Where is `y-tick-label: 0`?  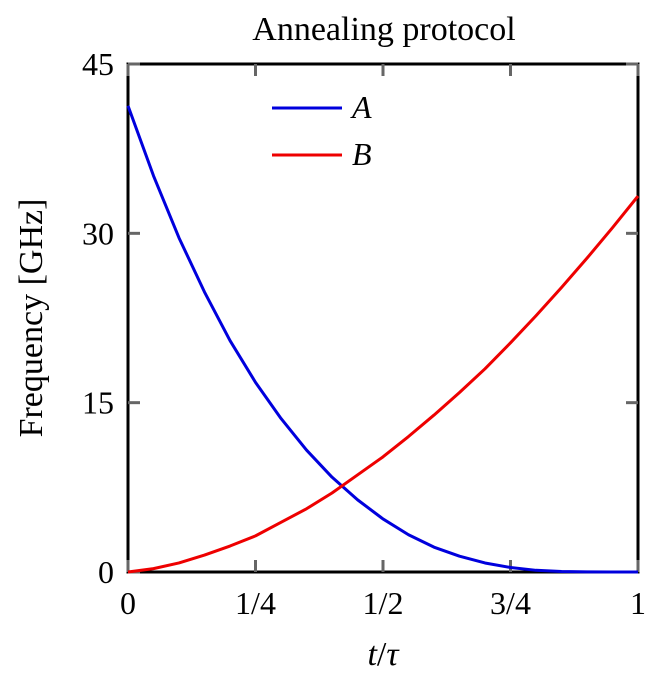 y-tick-label: 0 is located at coordinates (106, 572).